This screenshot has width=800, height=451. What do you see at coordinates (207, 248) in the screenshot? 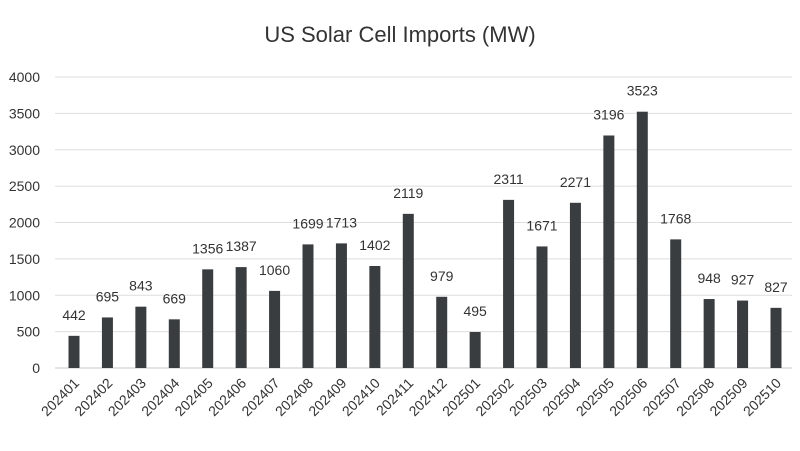
I see `data-label: 1356` at bounding box center [207, 248].